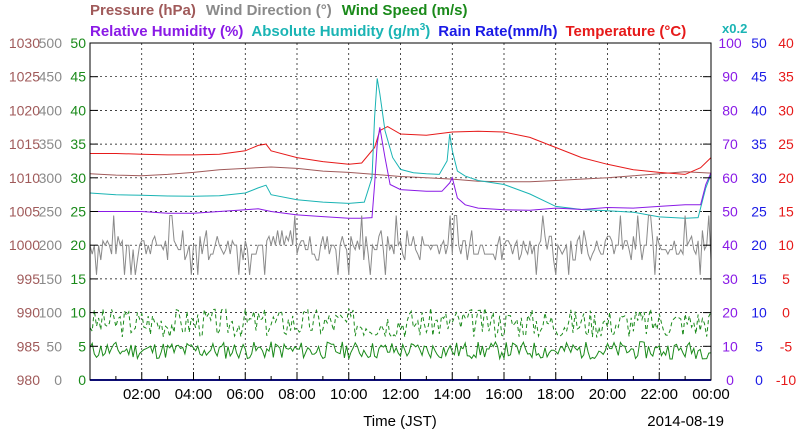  Describe the element at coordinates (194, 394) in the screenshot. I see `x-tick-label: 04:00` at that location.